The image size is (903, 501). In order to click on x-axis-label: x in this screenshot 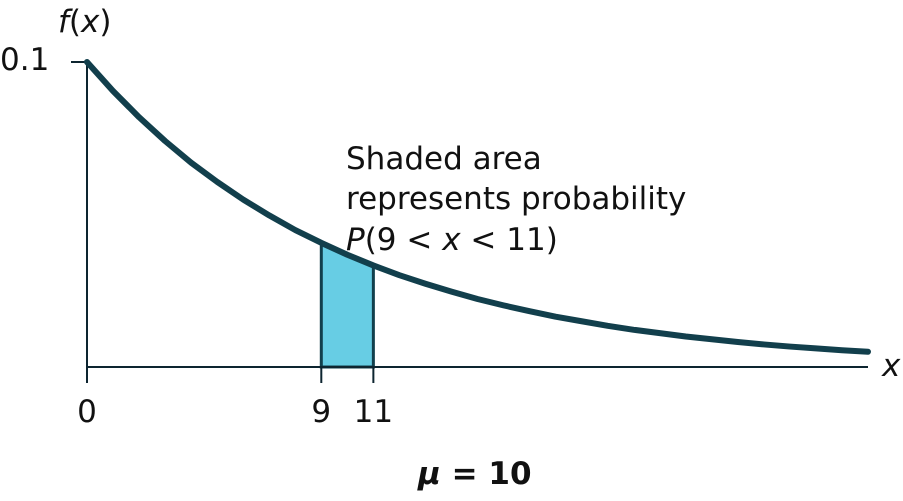, I will do `click(891, 366)`.